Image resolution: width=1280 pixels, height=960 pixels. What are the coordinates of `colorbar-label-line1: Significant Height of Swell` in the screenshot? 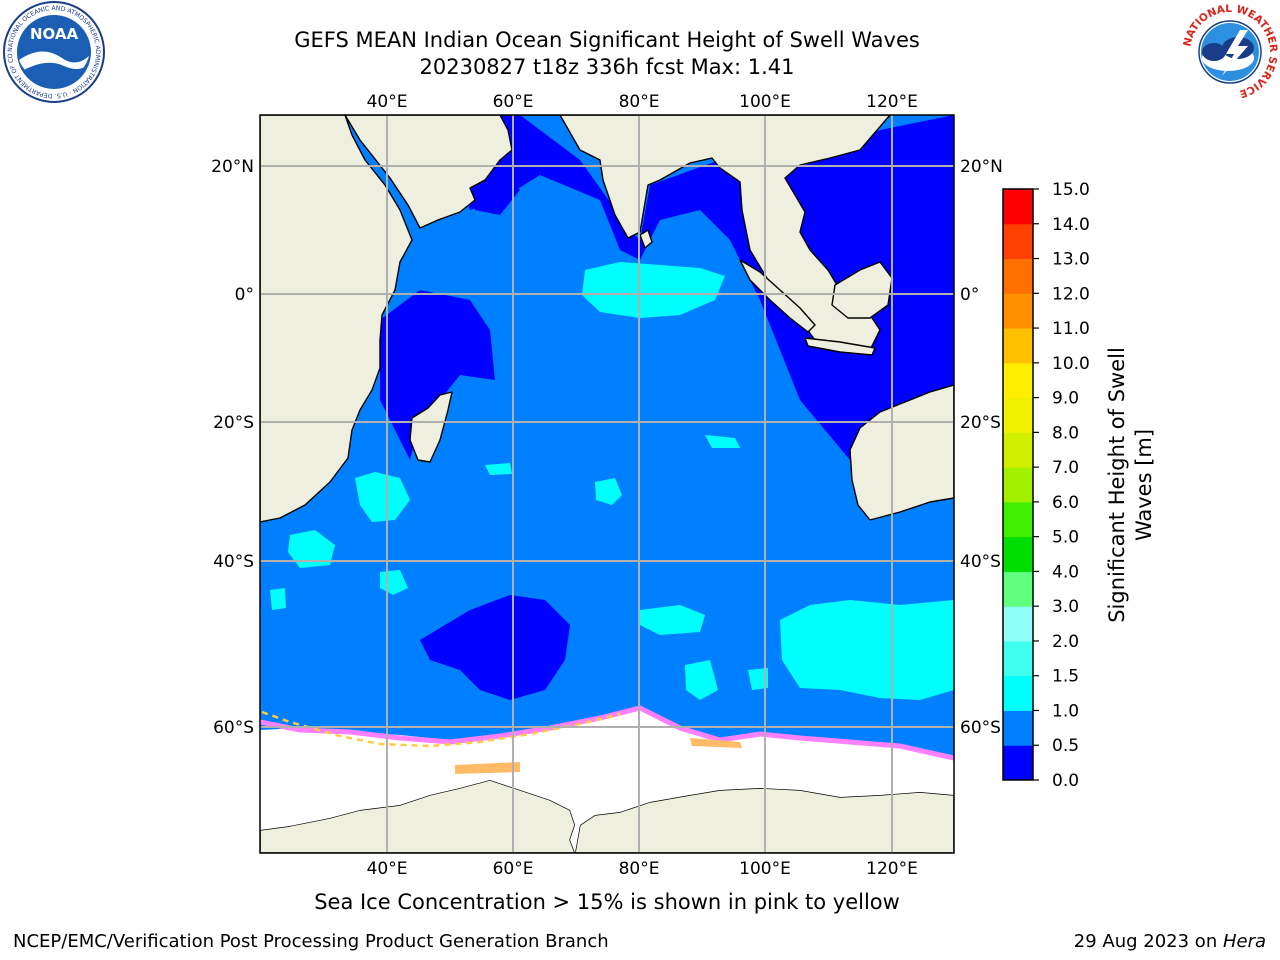 It's located at (1117, 485).